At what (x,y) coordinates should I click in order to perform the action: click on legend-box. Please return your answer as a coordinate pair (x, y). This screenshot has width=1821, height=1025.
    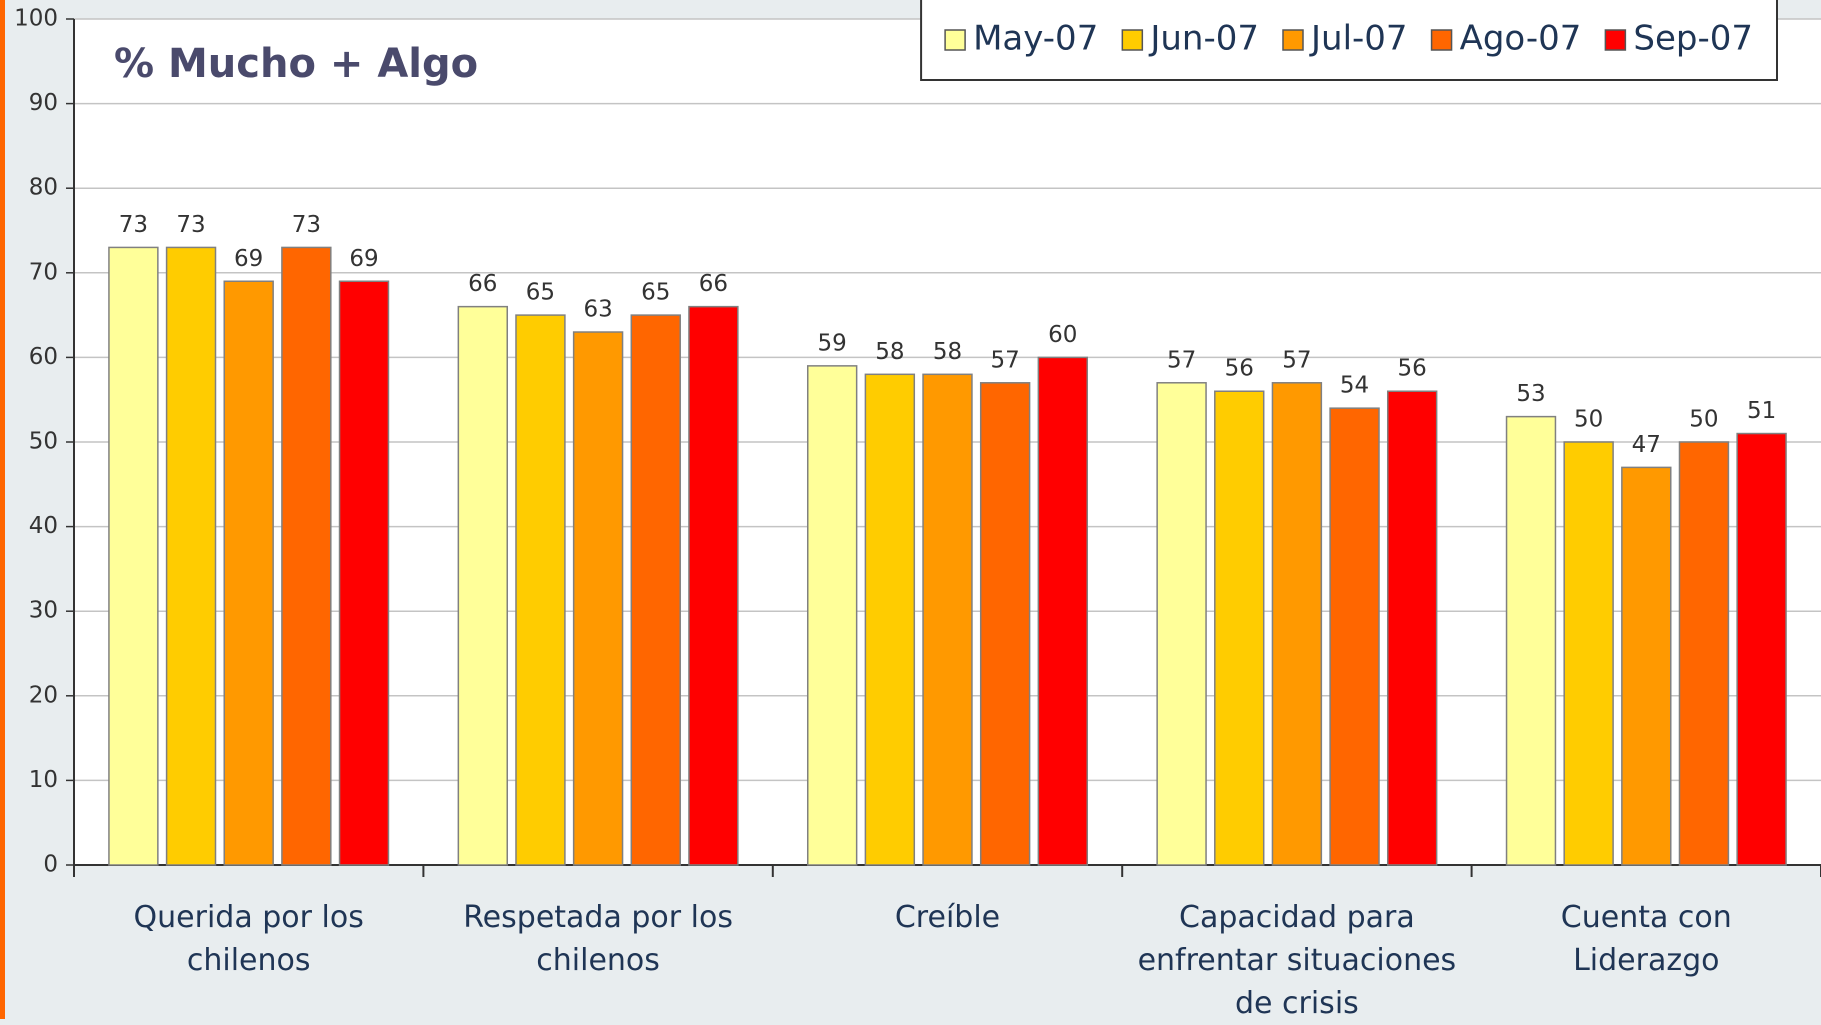
    Looking at the image, I should click on (1349, 40).